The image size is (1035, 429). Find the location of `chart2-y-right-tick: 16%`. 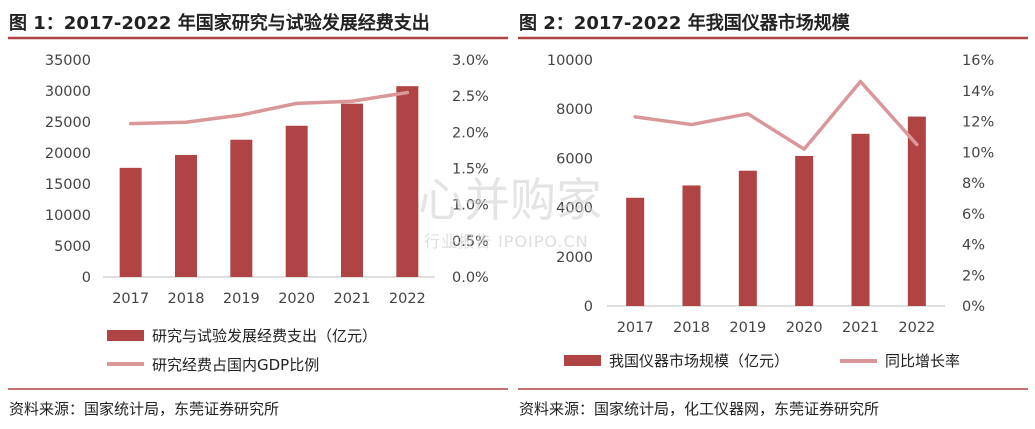

chart2-y-right-tick: 16% is located at coordinates (978, 61).